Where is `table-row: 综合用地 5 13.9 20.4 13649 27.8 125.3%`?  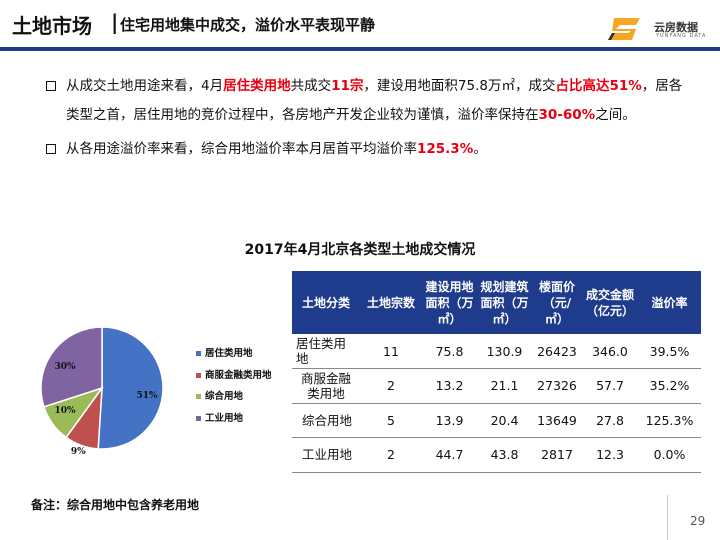
table-row: 综合用地 5 13.9 20.4 13649 27.8 125.3% is located at coordinates (496, 420).